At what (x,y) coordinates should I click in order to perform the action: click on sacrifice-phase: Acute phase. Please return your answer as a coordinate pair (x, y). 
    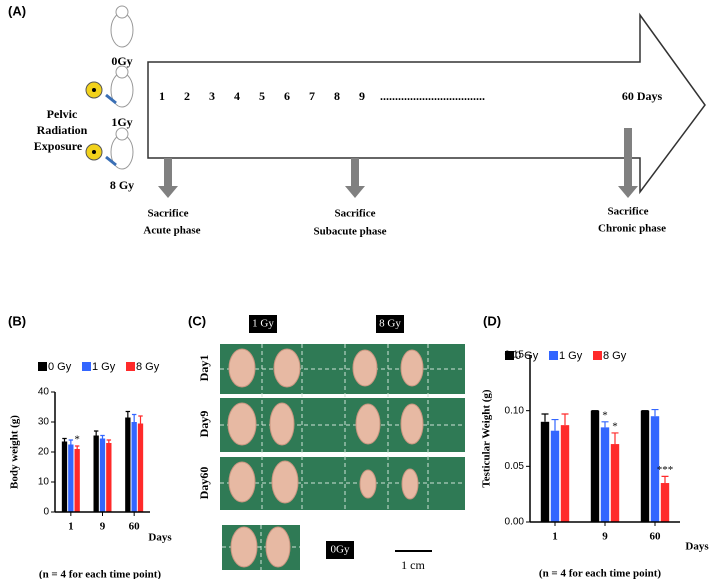
    Looking at the image, I should click on (171, 231).